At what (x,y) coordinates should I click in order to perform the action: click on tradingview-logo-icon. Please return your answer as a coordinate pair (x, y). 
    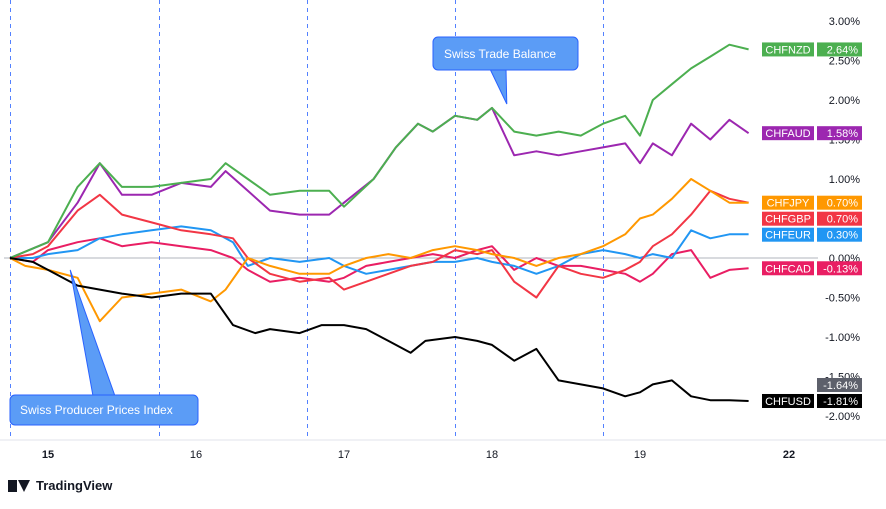
    Looking at the image, I should click on (19, 486).